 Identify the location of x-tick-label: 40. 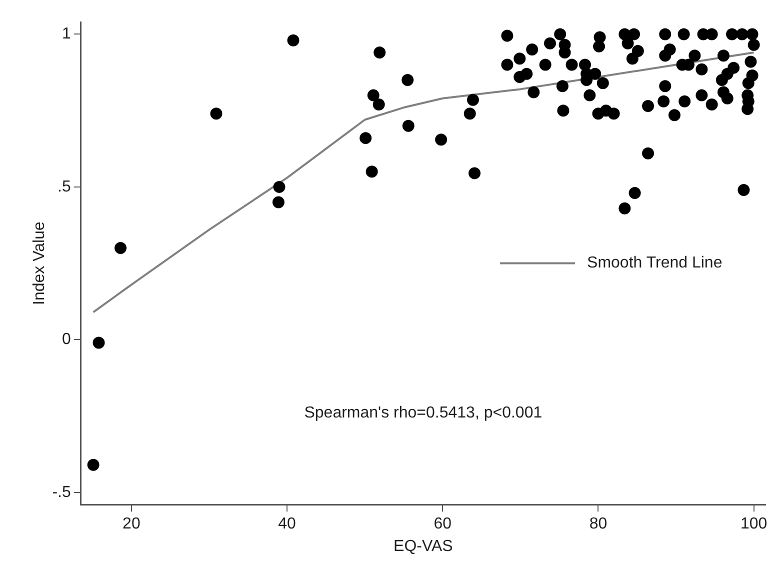
(287, 524).